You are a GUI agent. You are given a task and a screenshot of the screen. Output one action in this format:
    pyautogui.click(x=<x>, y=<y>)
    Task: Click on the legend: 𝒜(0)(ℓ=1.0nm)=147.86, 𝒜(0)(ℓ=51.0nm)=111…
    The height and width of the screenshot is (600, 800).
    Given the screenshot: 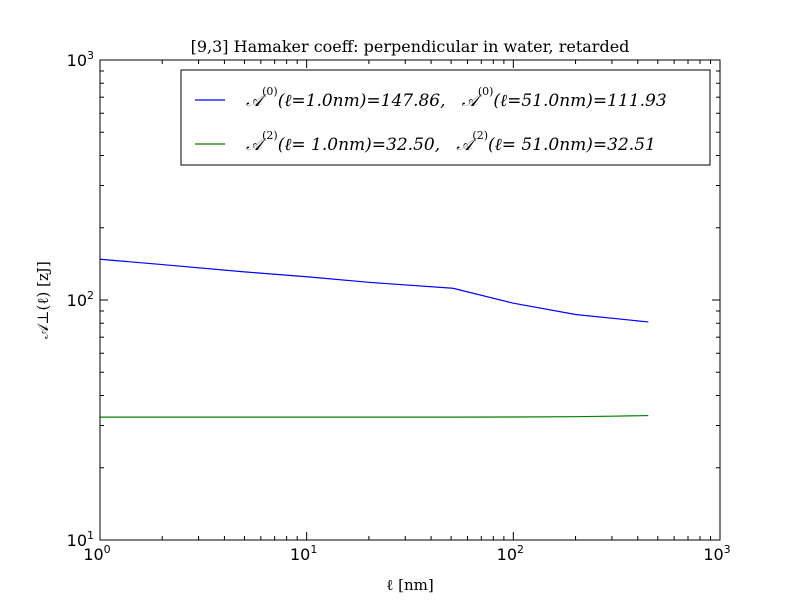 What is the action you would take?
    pyautogui.click(x=445, y=117)
    